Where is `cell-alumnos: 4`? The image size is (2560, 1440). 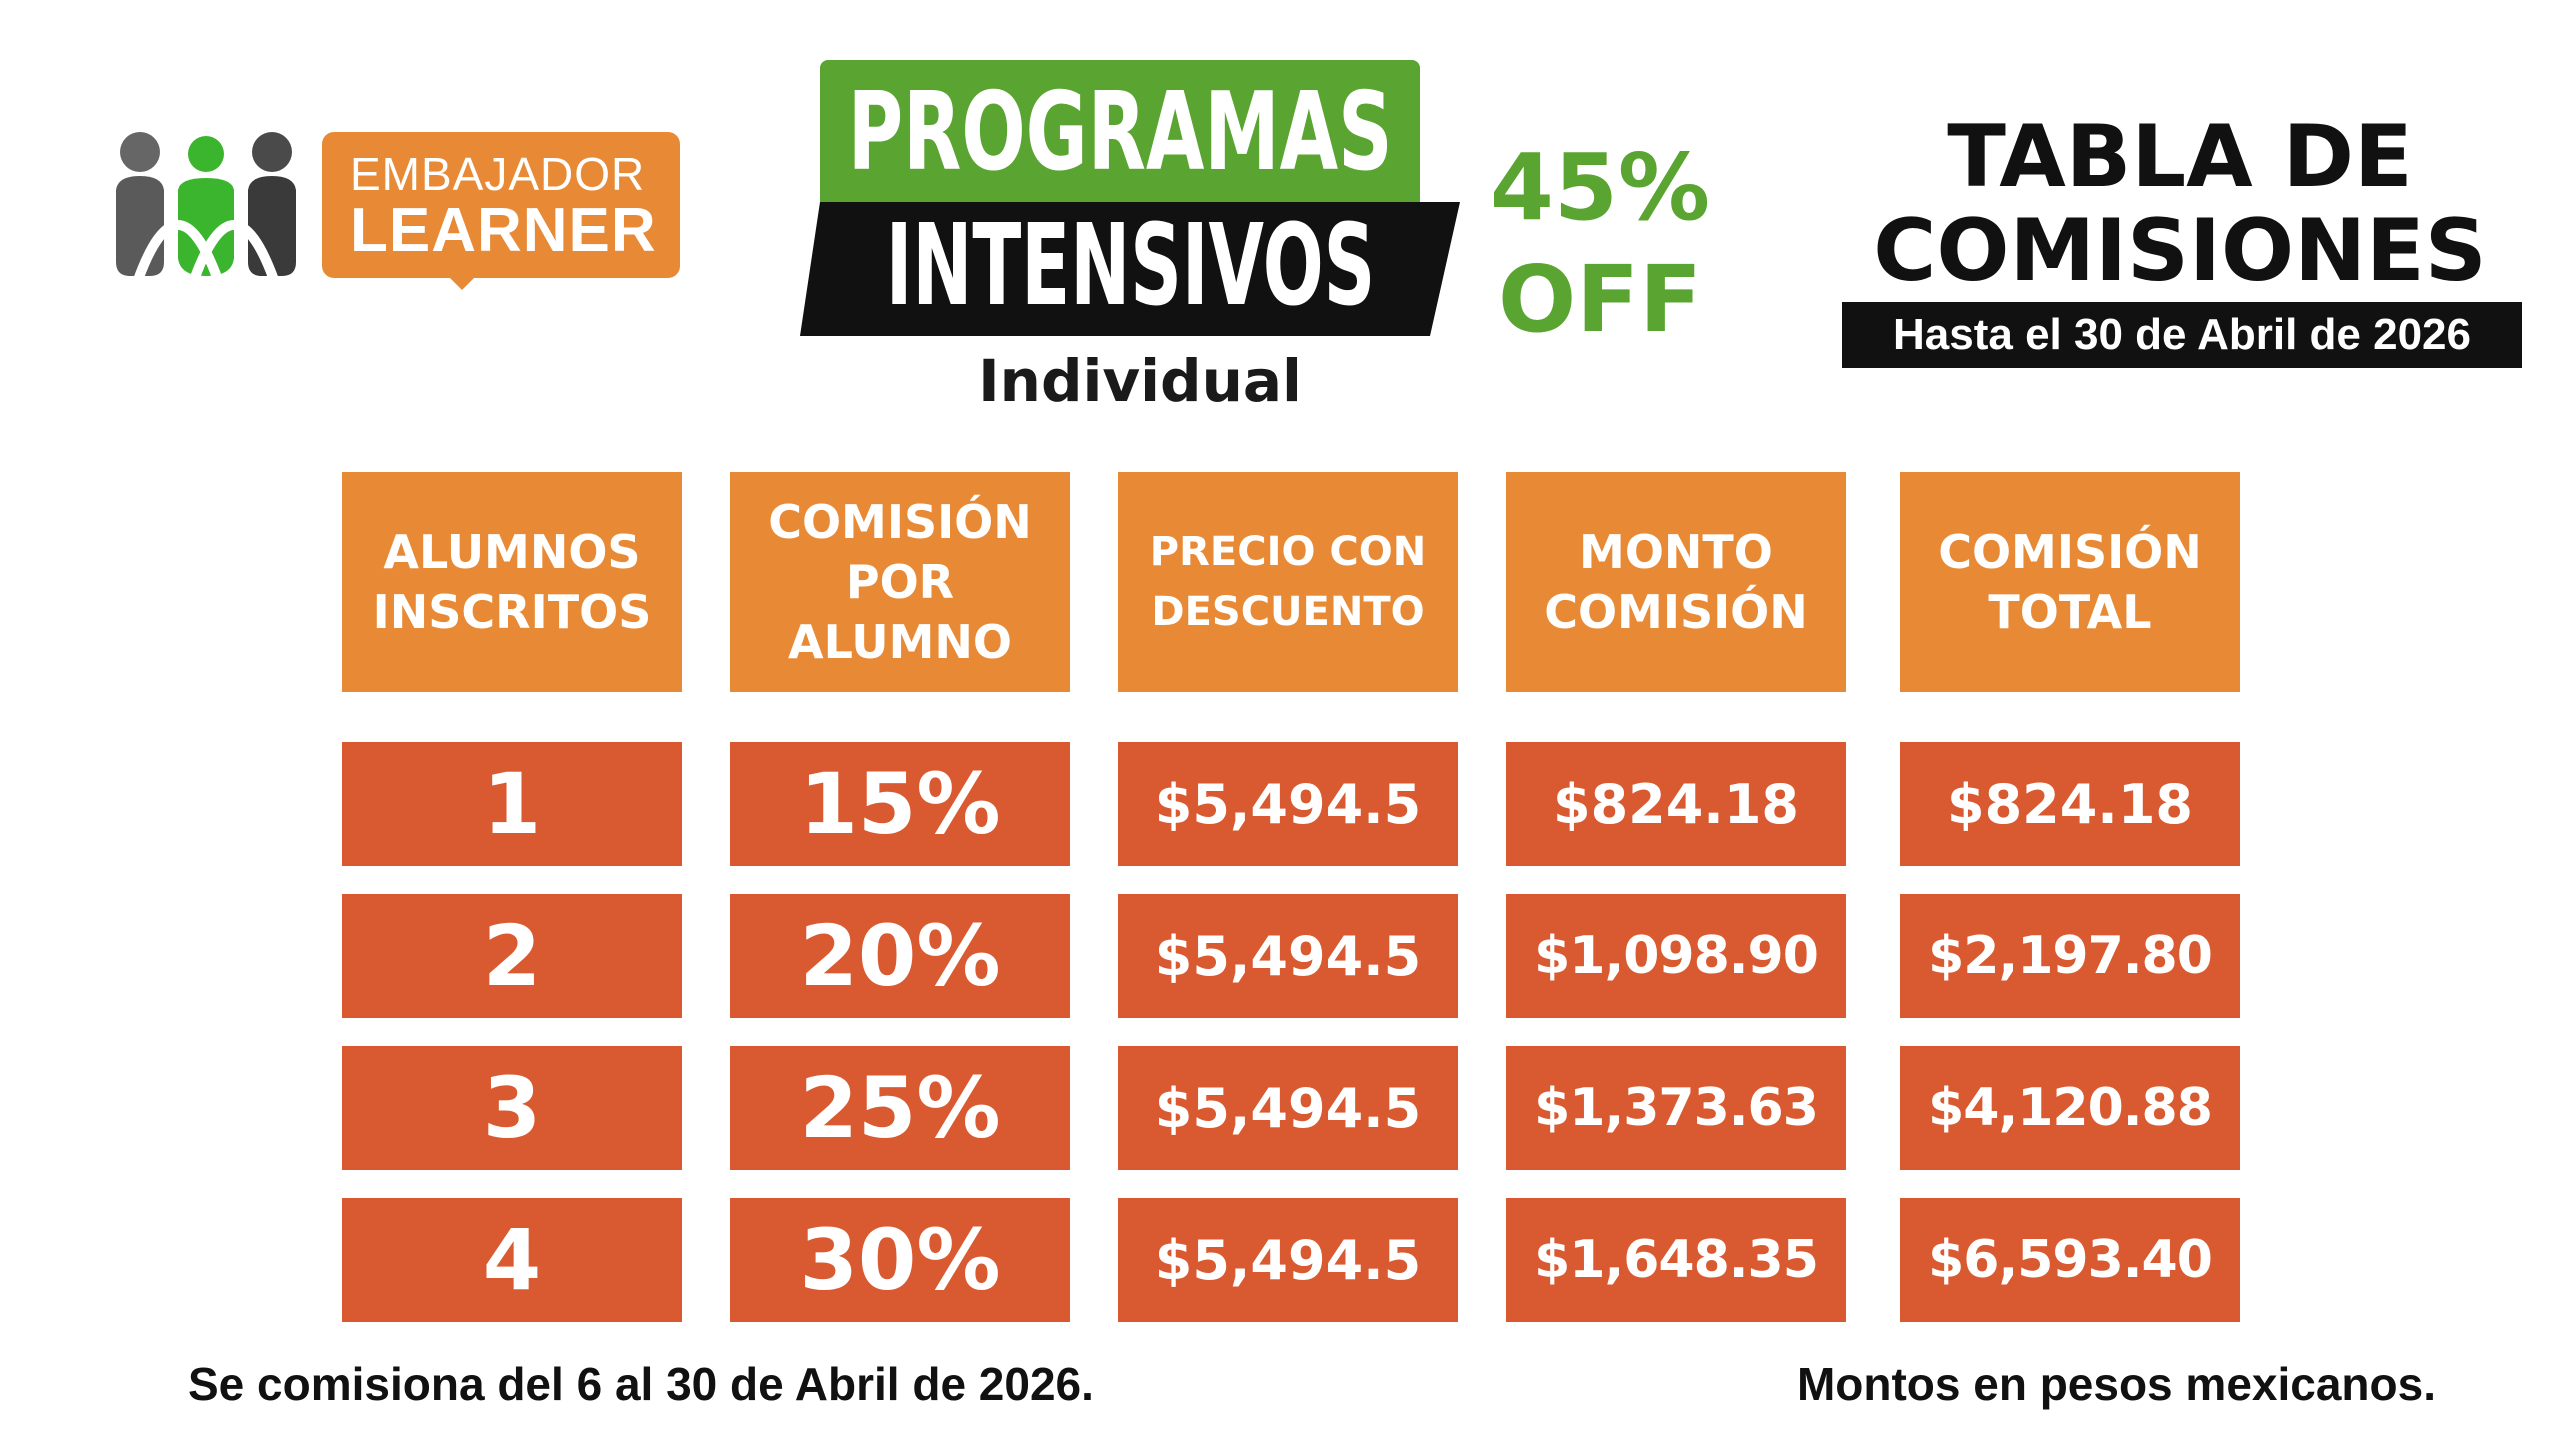
cell-alumnos: 4 is located at coordinates (512, 1260).